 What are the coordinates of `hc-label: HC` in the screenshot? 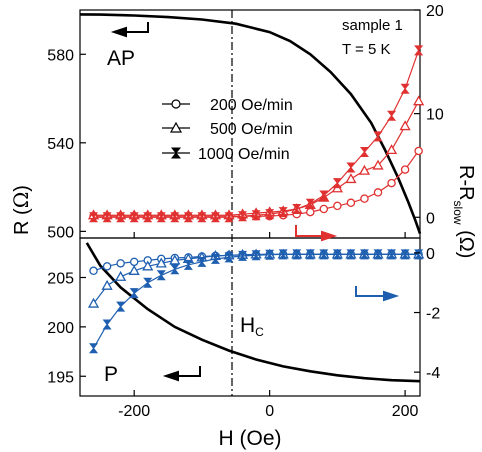 It's located at (252, 326).